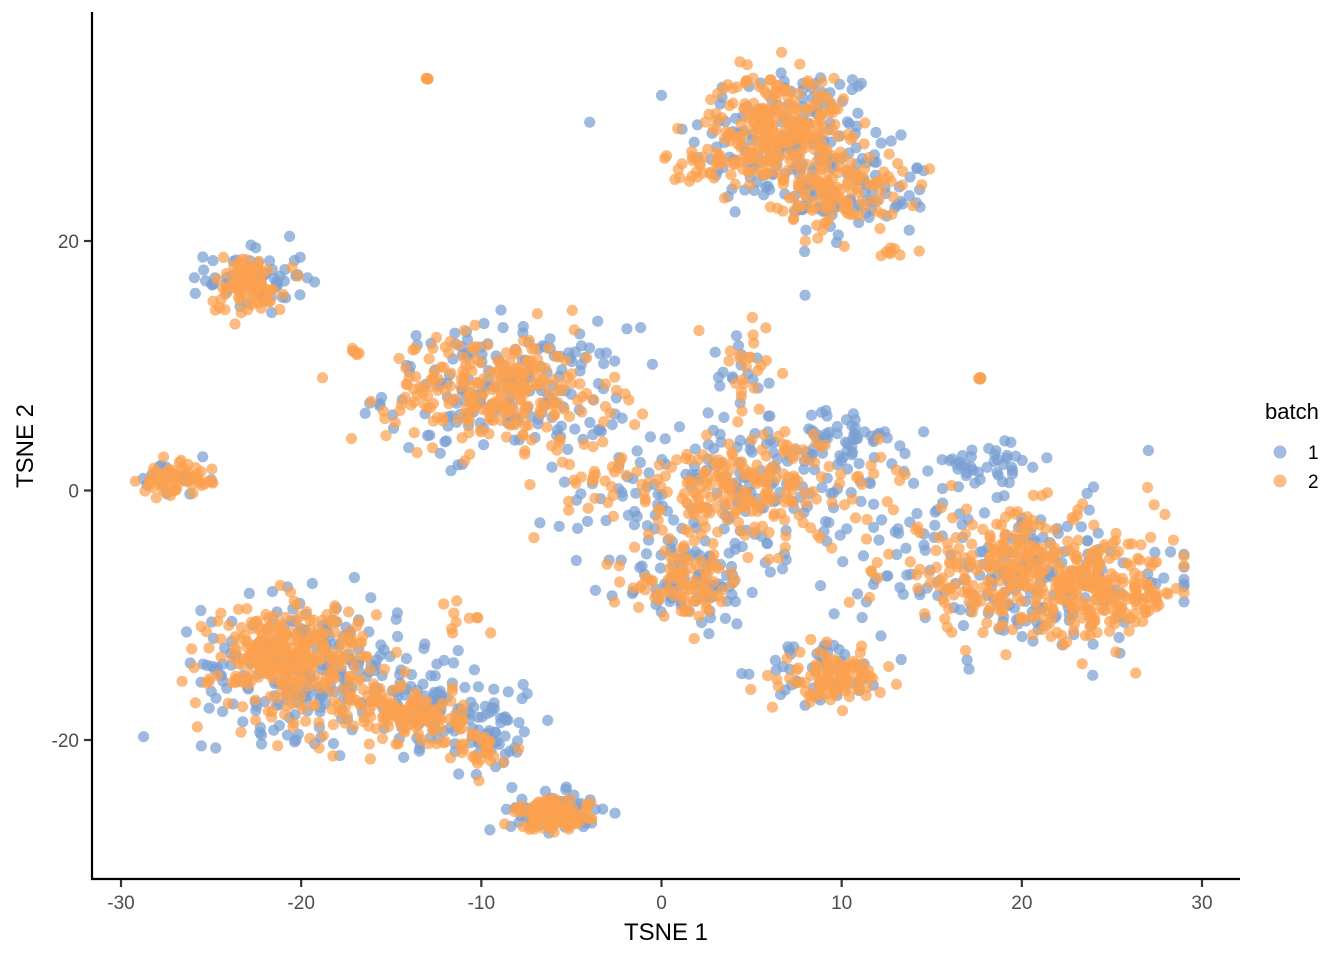  I want to click on x-tick-label: -30, so click(120, 903).